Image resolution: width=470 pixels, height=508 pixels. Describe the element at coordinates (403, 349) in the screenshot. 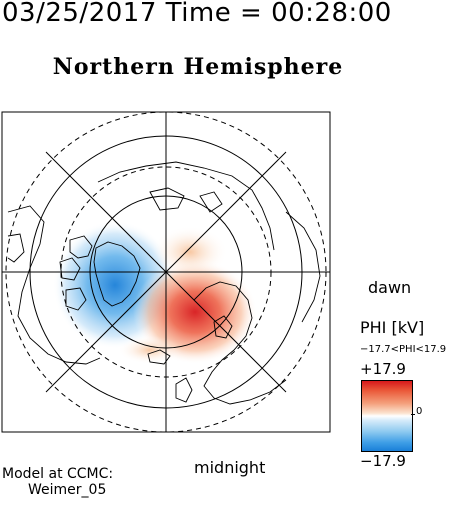

I see `legend-range: −17.7<PHI<17.9` at that location.